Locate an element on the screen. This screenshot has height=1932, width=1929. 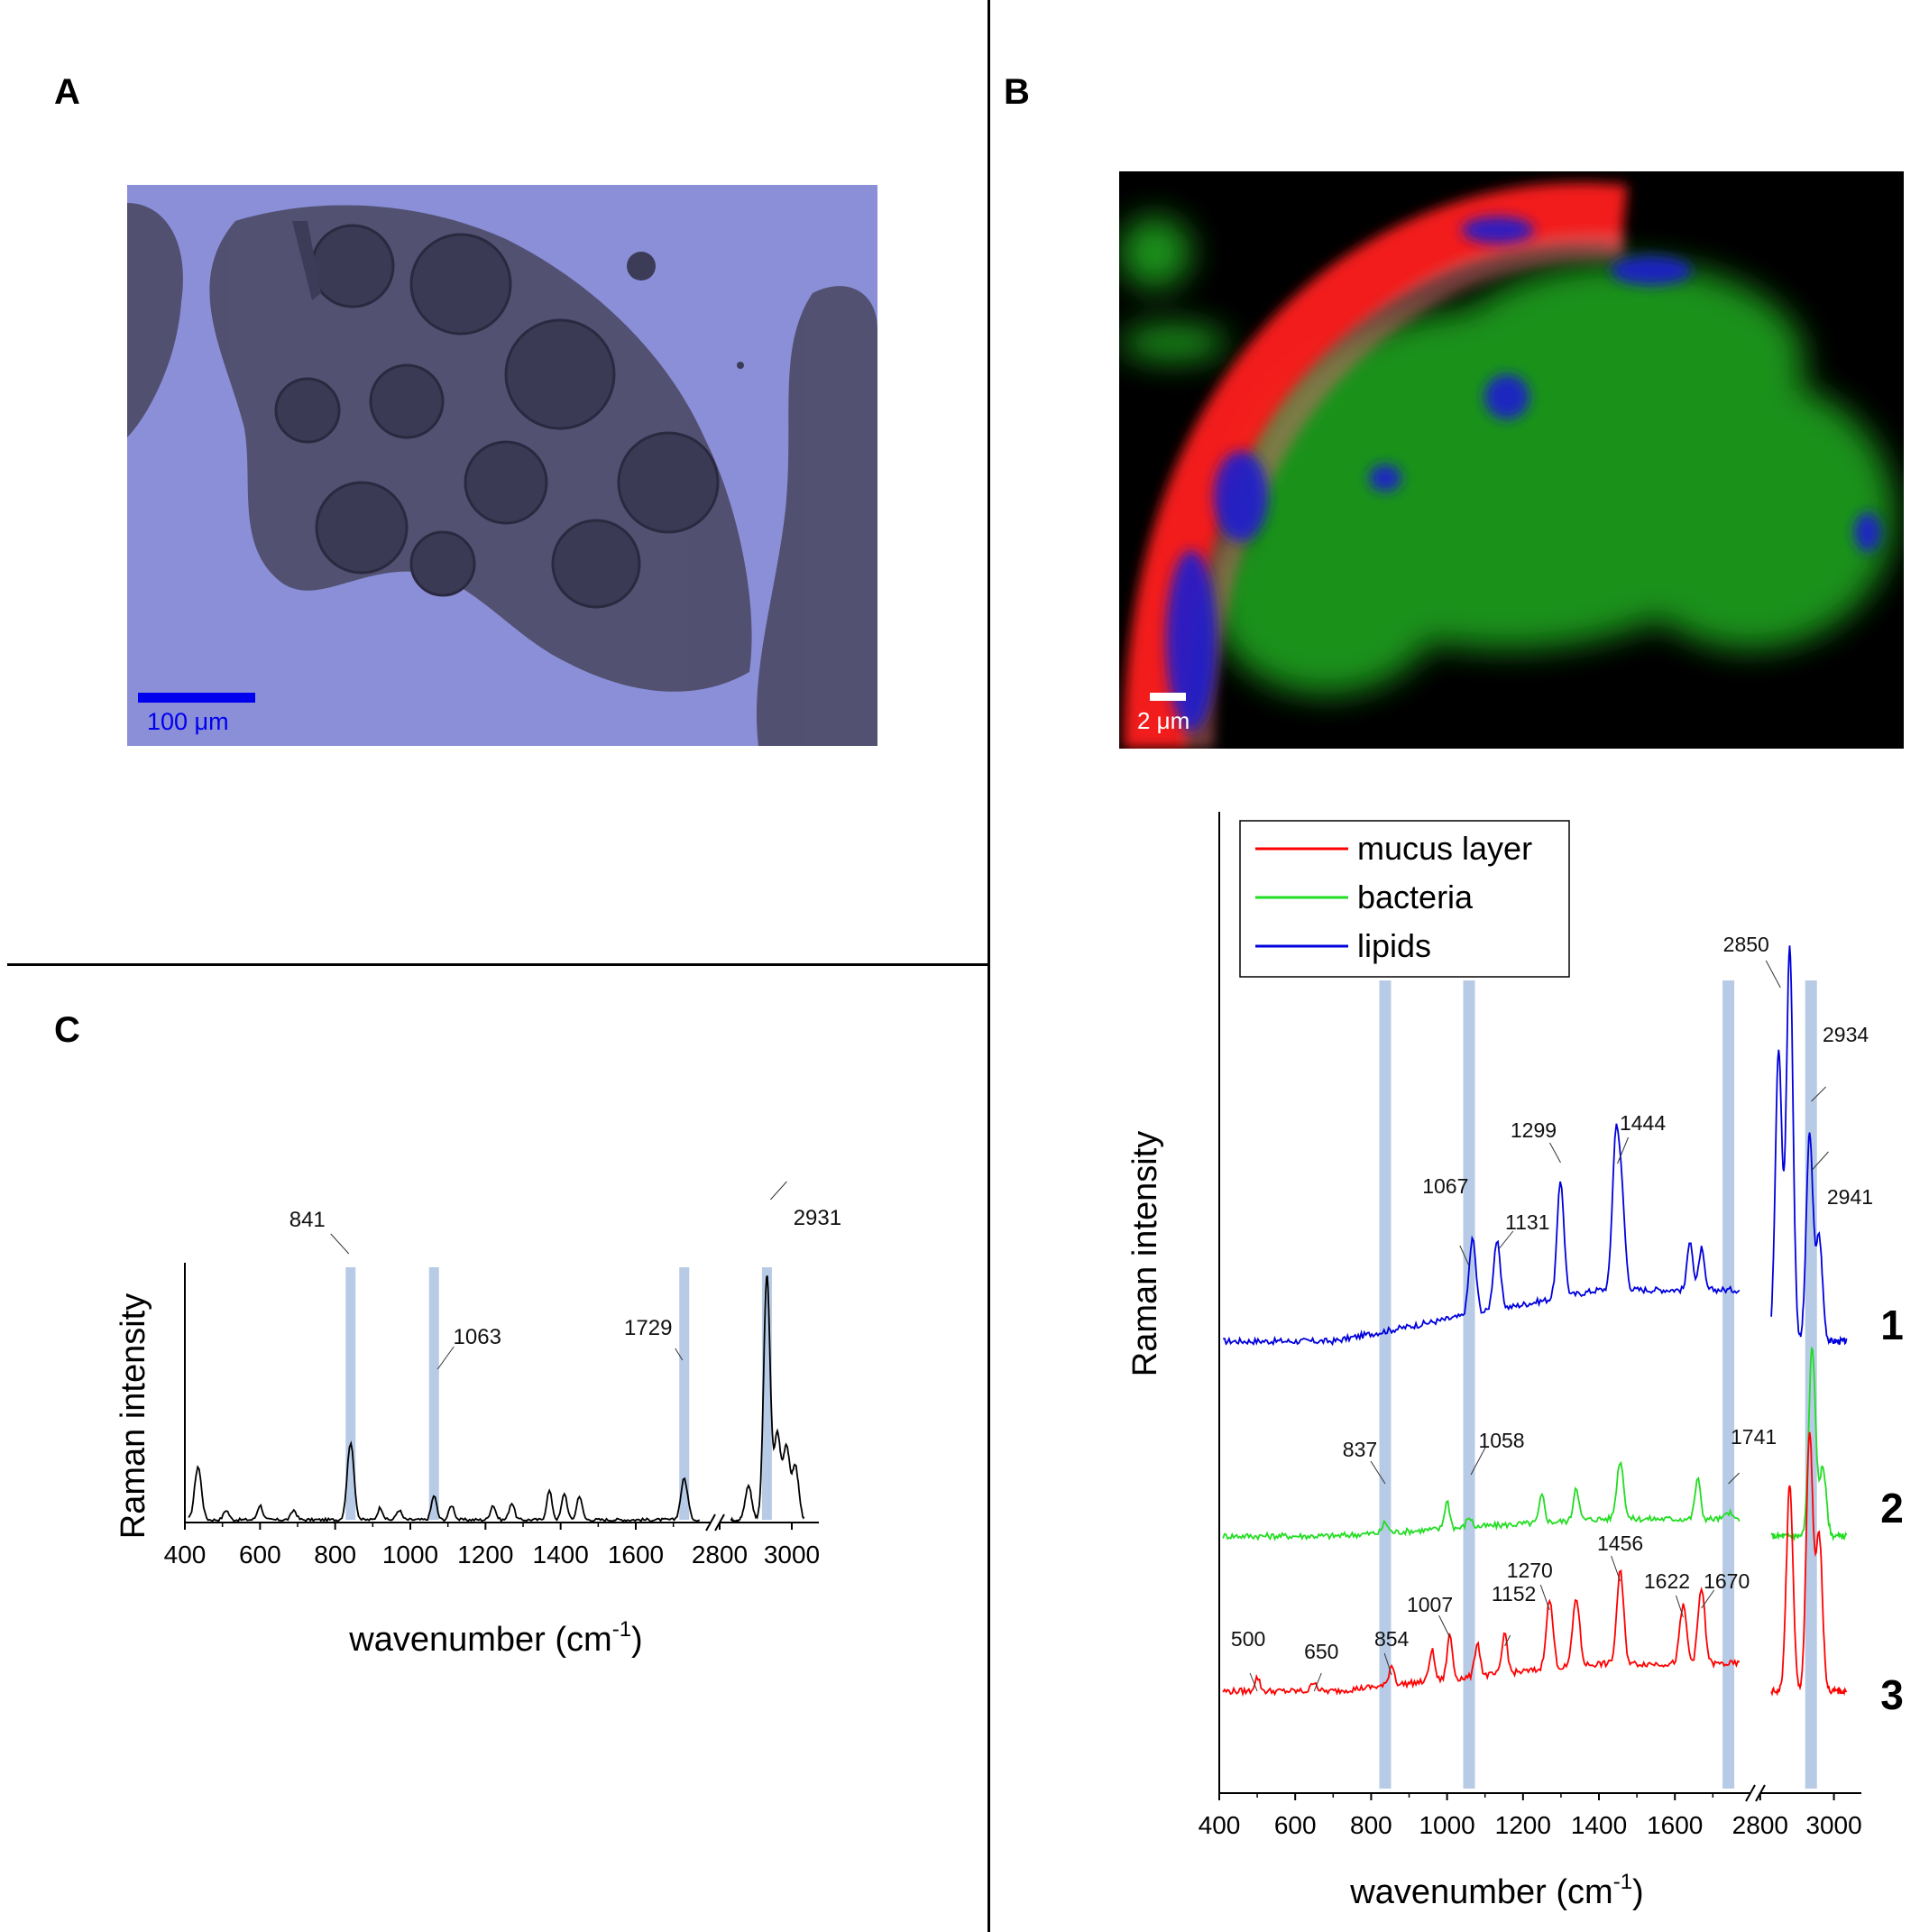
raman-image: 2 μm is located at coordinates (1511, 460).